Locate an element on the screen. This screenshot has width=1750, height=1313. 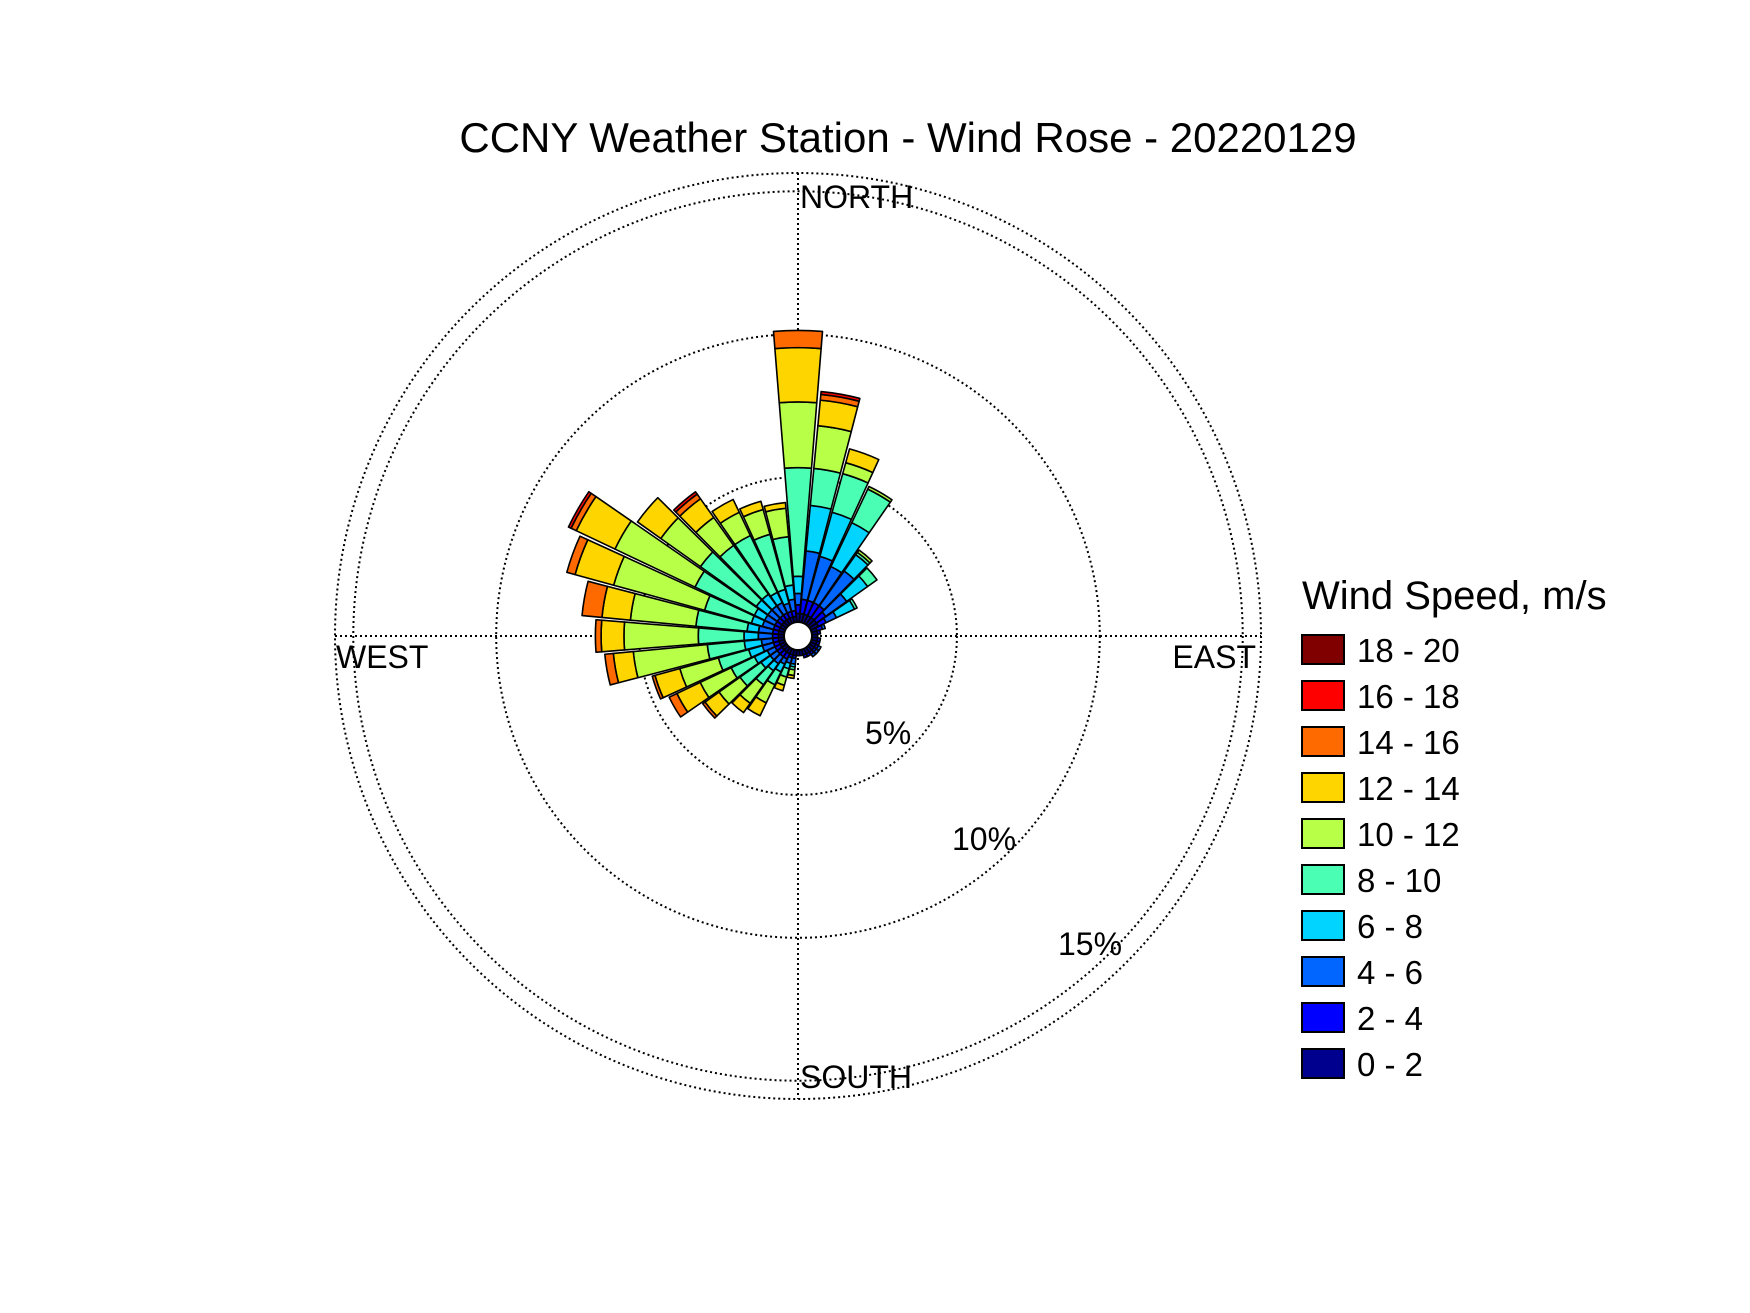
center-hub is located at coordinates (798, 636).